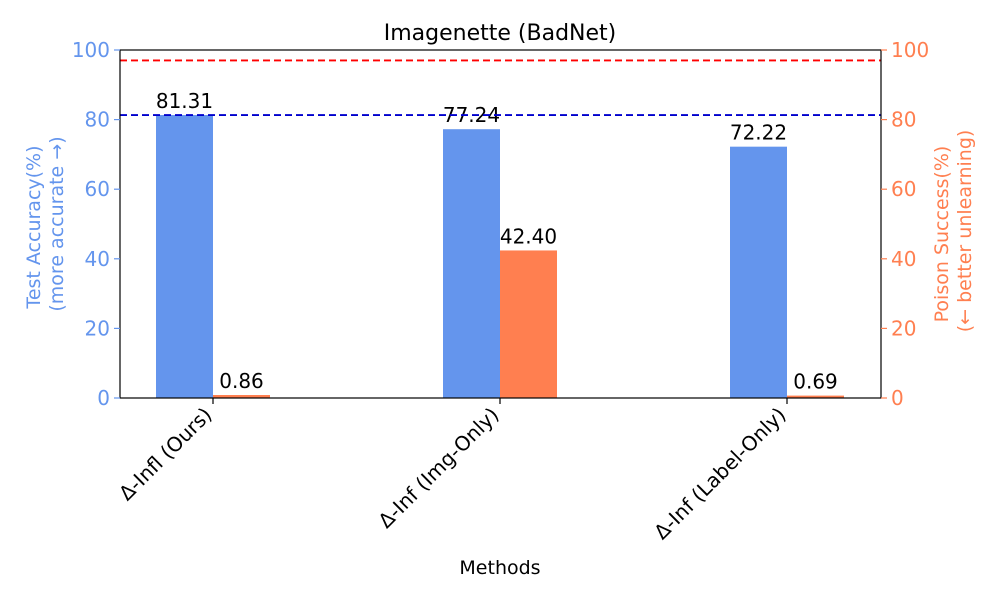 The image size is (1000, 604). I want to click on left-y-axis-label: Test Accuracy(%) (more accurate →), so click(45, 223).